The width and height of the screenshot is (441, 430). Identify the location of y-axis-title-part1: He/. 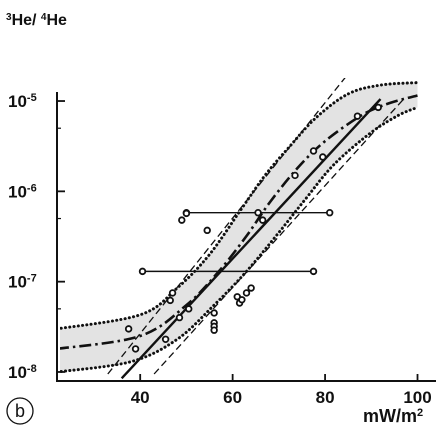
(26, 20).